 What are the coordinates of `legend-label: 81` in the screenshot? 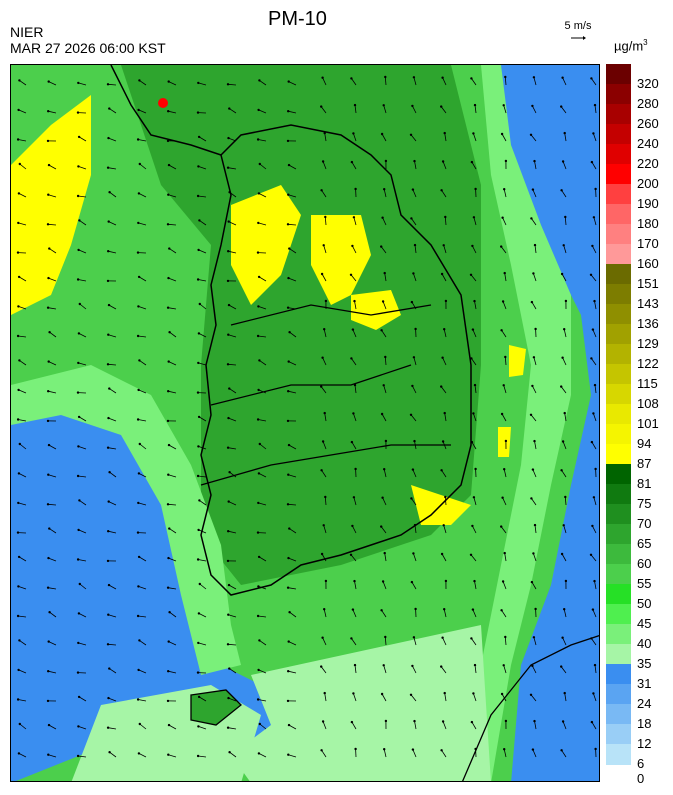 It's located at (644, 483).